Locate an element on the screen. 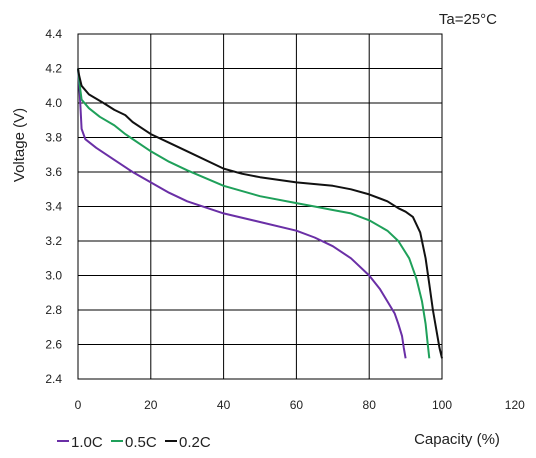 The width and height of the screenshot is (536, 458). temperature-annotation: Ta=25°C is located at coordinates (468, 19).